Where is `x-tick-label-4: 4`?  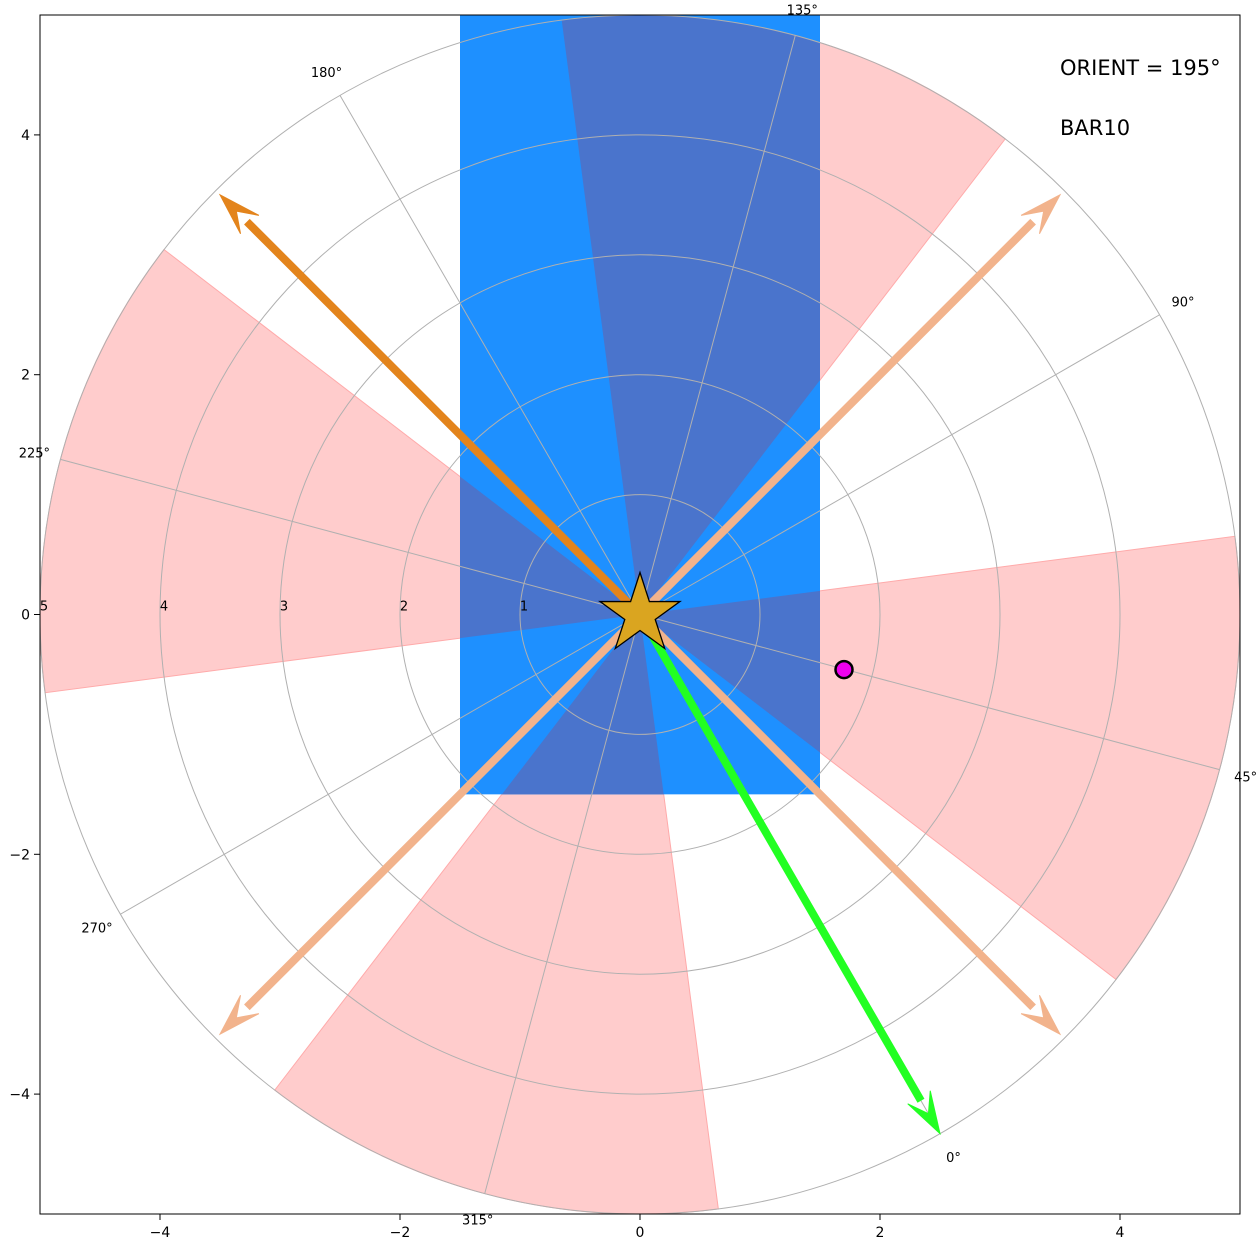
x-tick-label-4: 4 is located at coordinates (1120, 1233).